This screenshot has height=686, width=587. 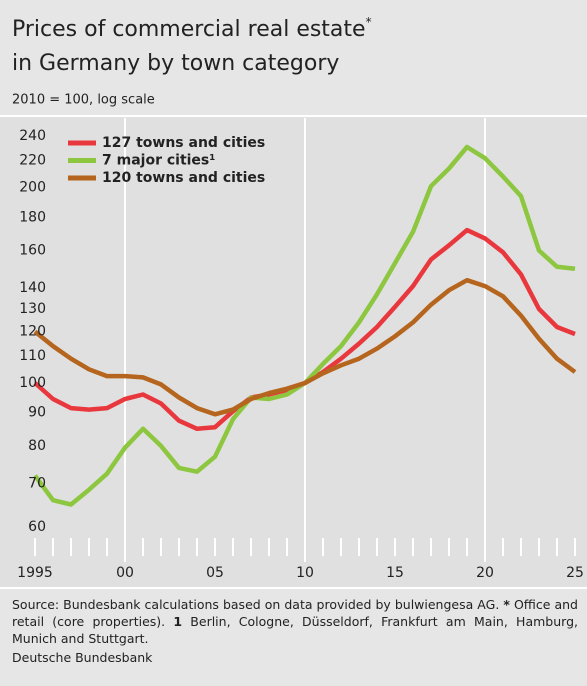 What do you see at coordinates (32, 332) in the screenshot?
I see `y-tick-label: 120` at bounding box center [32, 332].